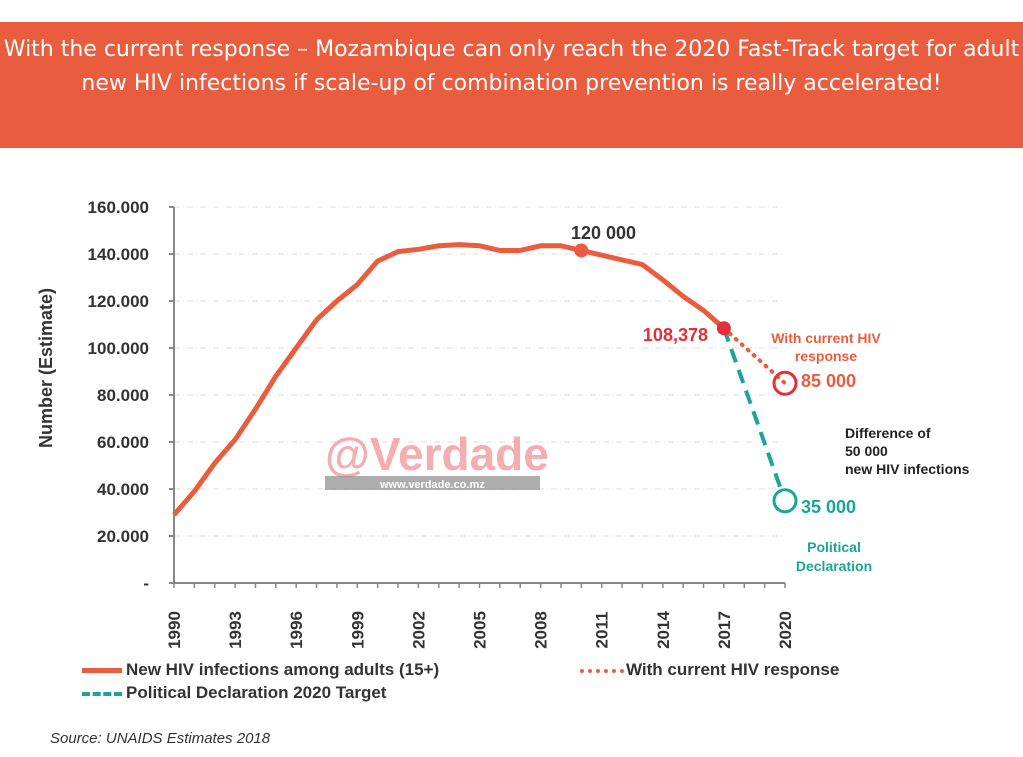  Describe the element at coordinates (123, 395) in the screenshot. I see `y-tick-label: 80.000` at that location.